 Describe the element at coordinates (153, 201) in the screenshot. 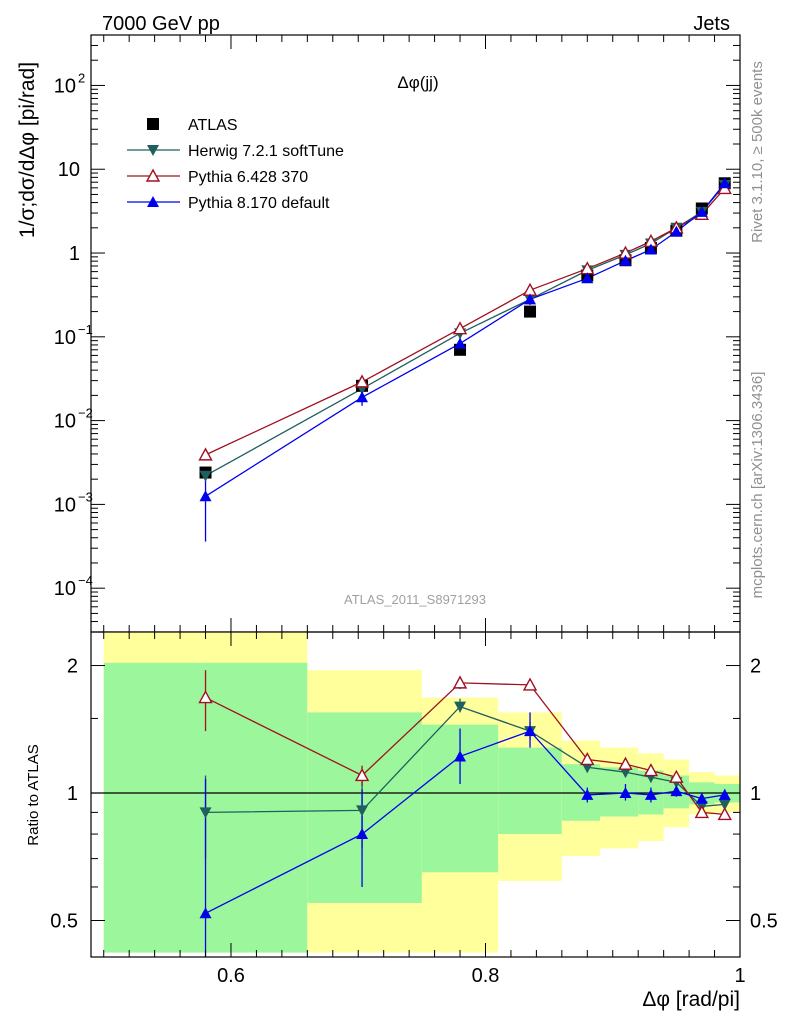

I see `legend-marker-pythia-8-170-default` at that location.